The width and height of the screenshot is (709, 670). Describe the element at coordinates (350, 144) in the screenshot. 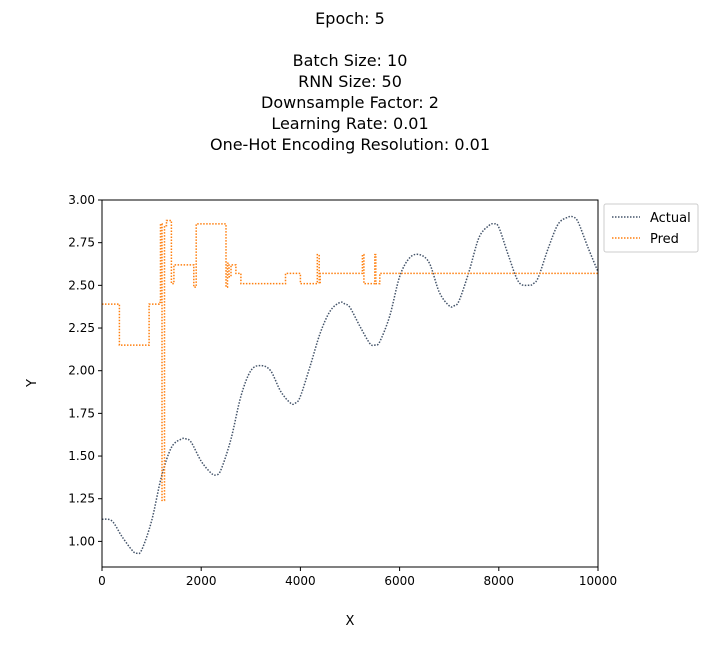

I see `title-line-onehot: One-Hot Encoding Resolution: 0.01` at that location.